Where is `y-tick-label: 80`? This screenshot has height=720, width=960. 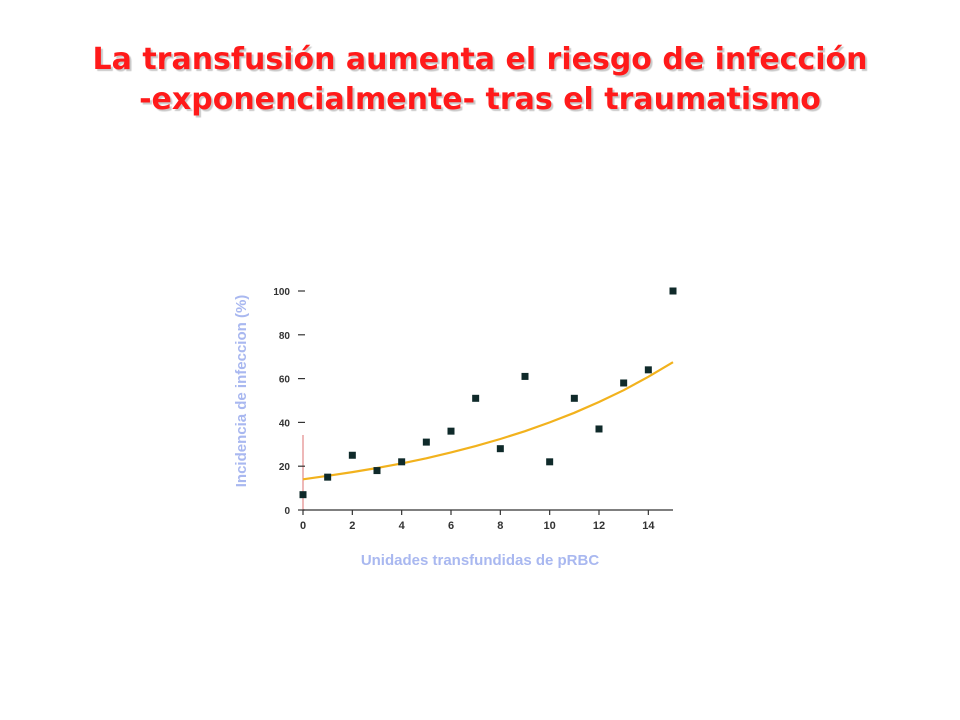
y-tick-label: 80 is located at coordinates (285, 336).